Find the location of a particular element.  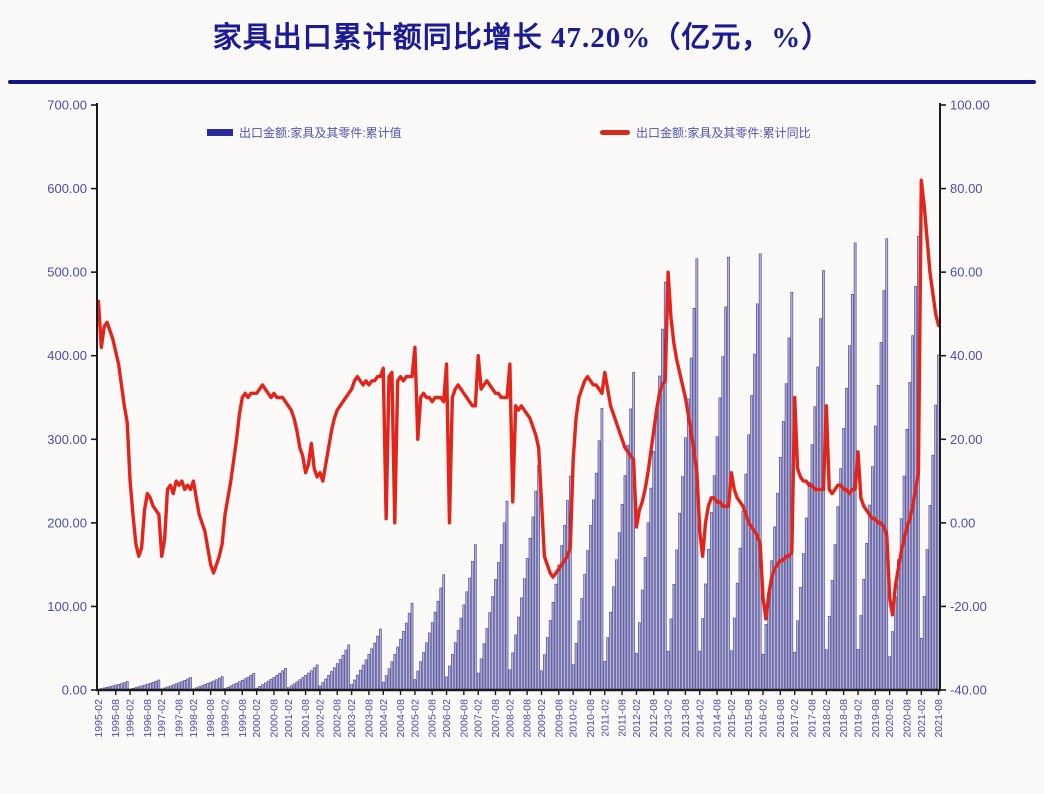

legend-label-cumulative-value: 出口金额:家具及其零件:累计值 is located at coordinates (320, 133).